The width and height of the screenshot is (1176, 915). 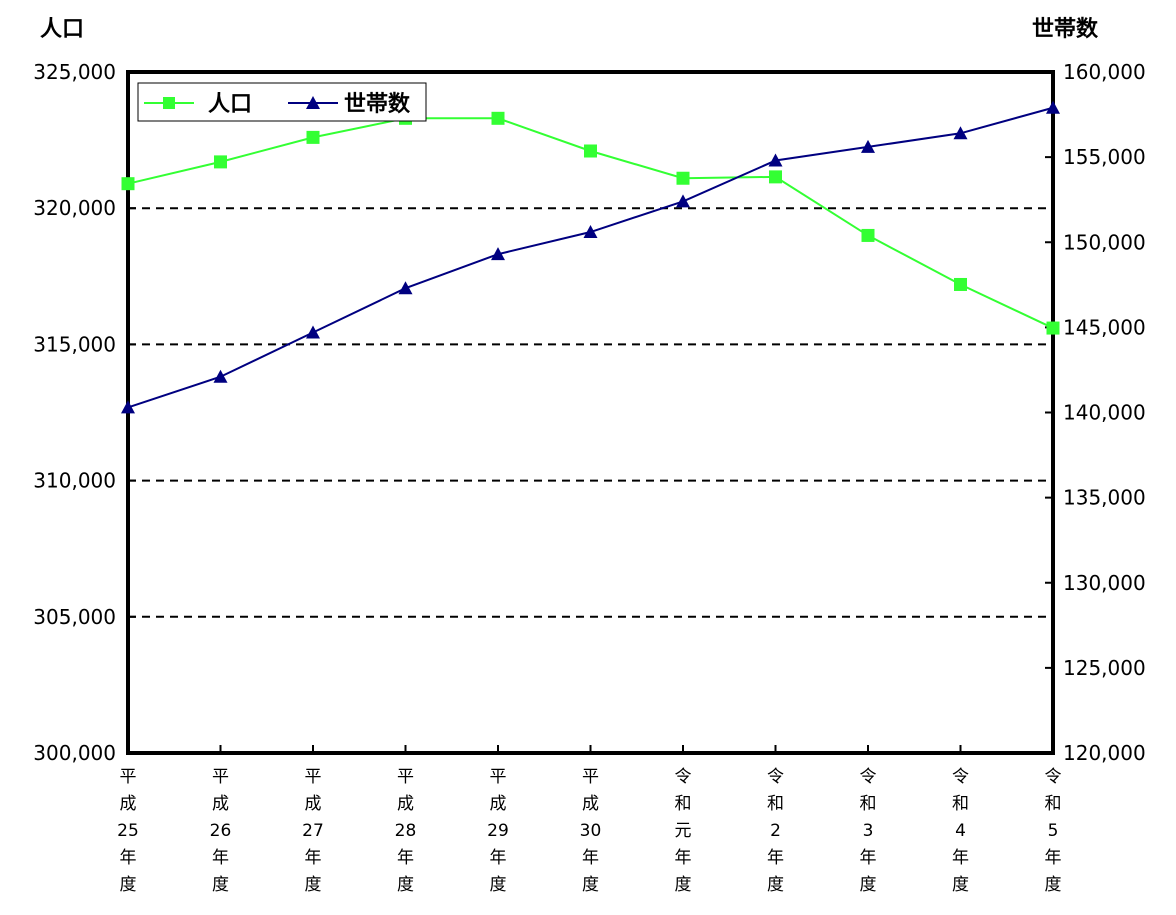 I want to click on x-category-label: 令和 3 年度, so click(x=868, y=831).